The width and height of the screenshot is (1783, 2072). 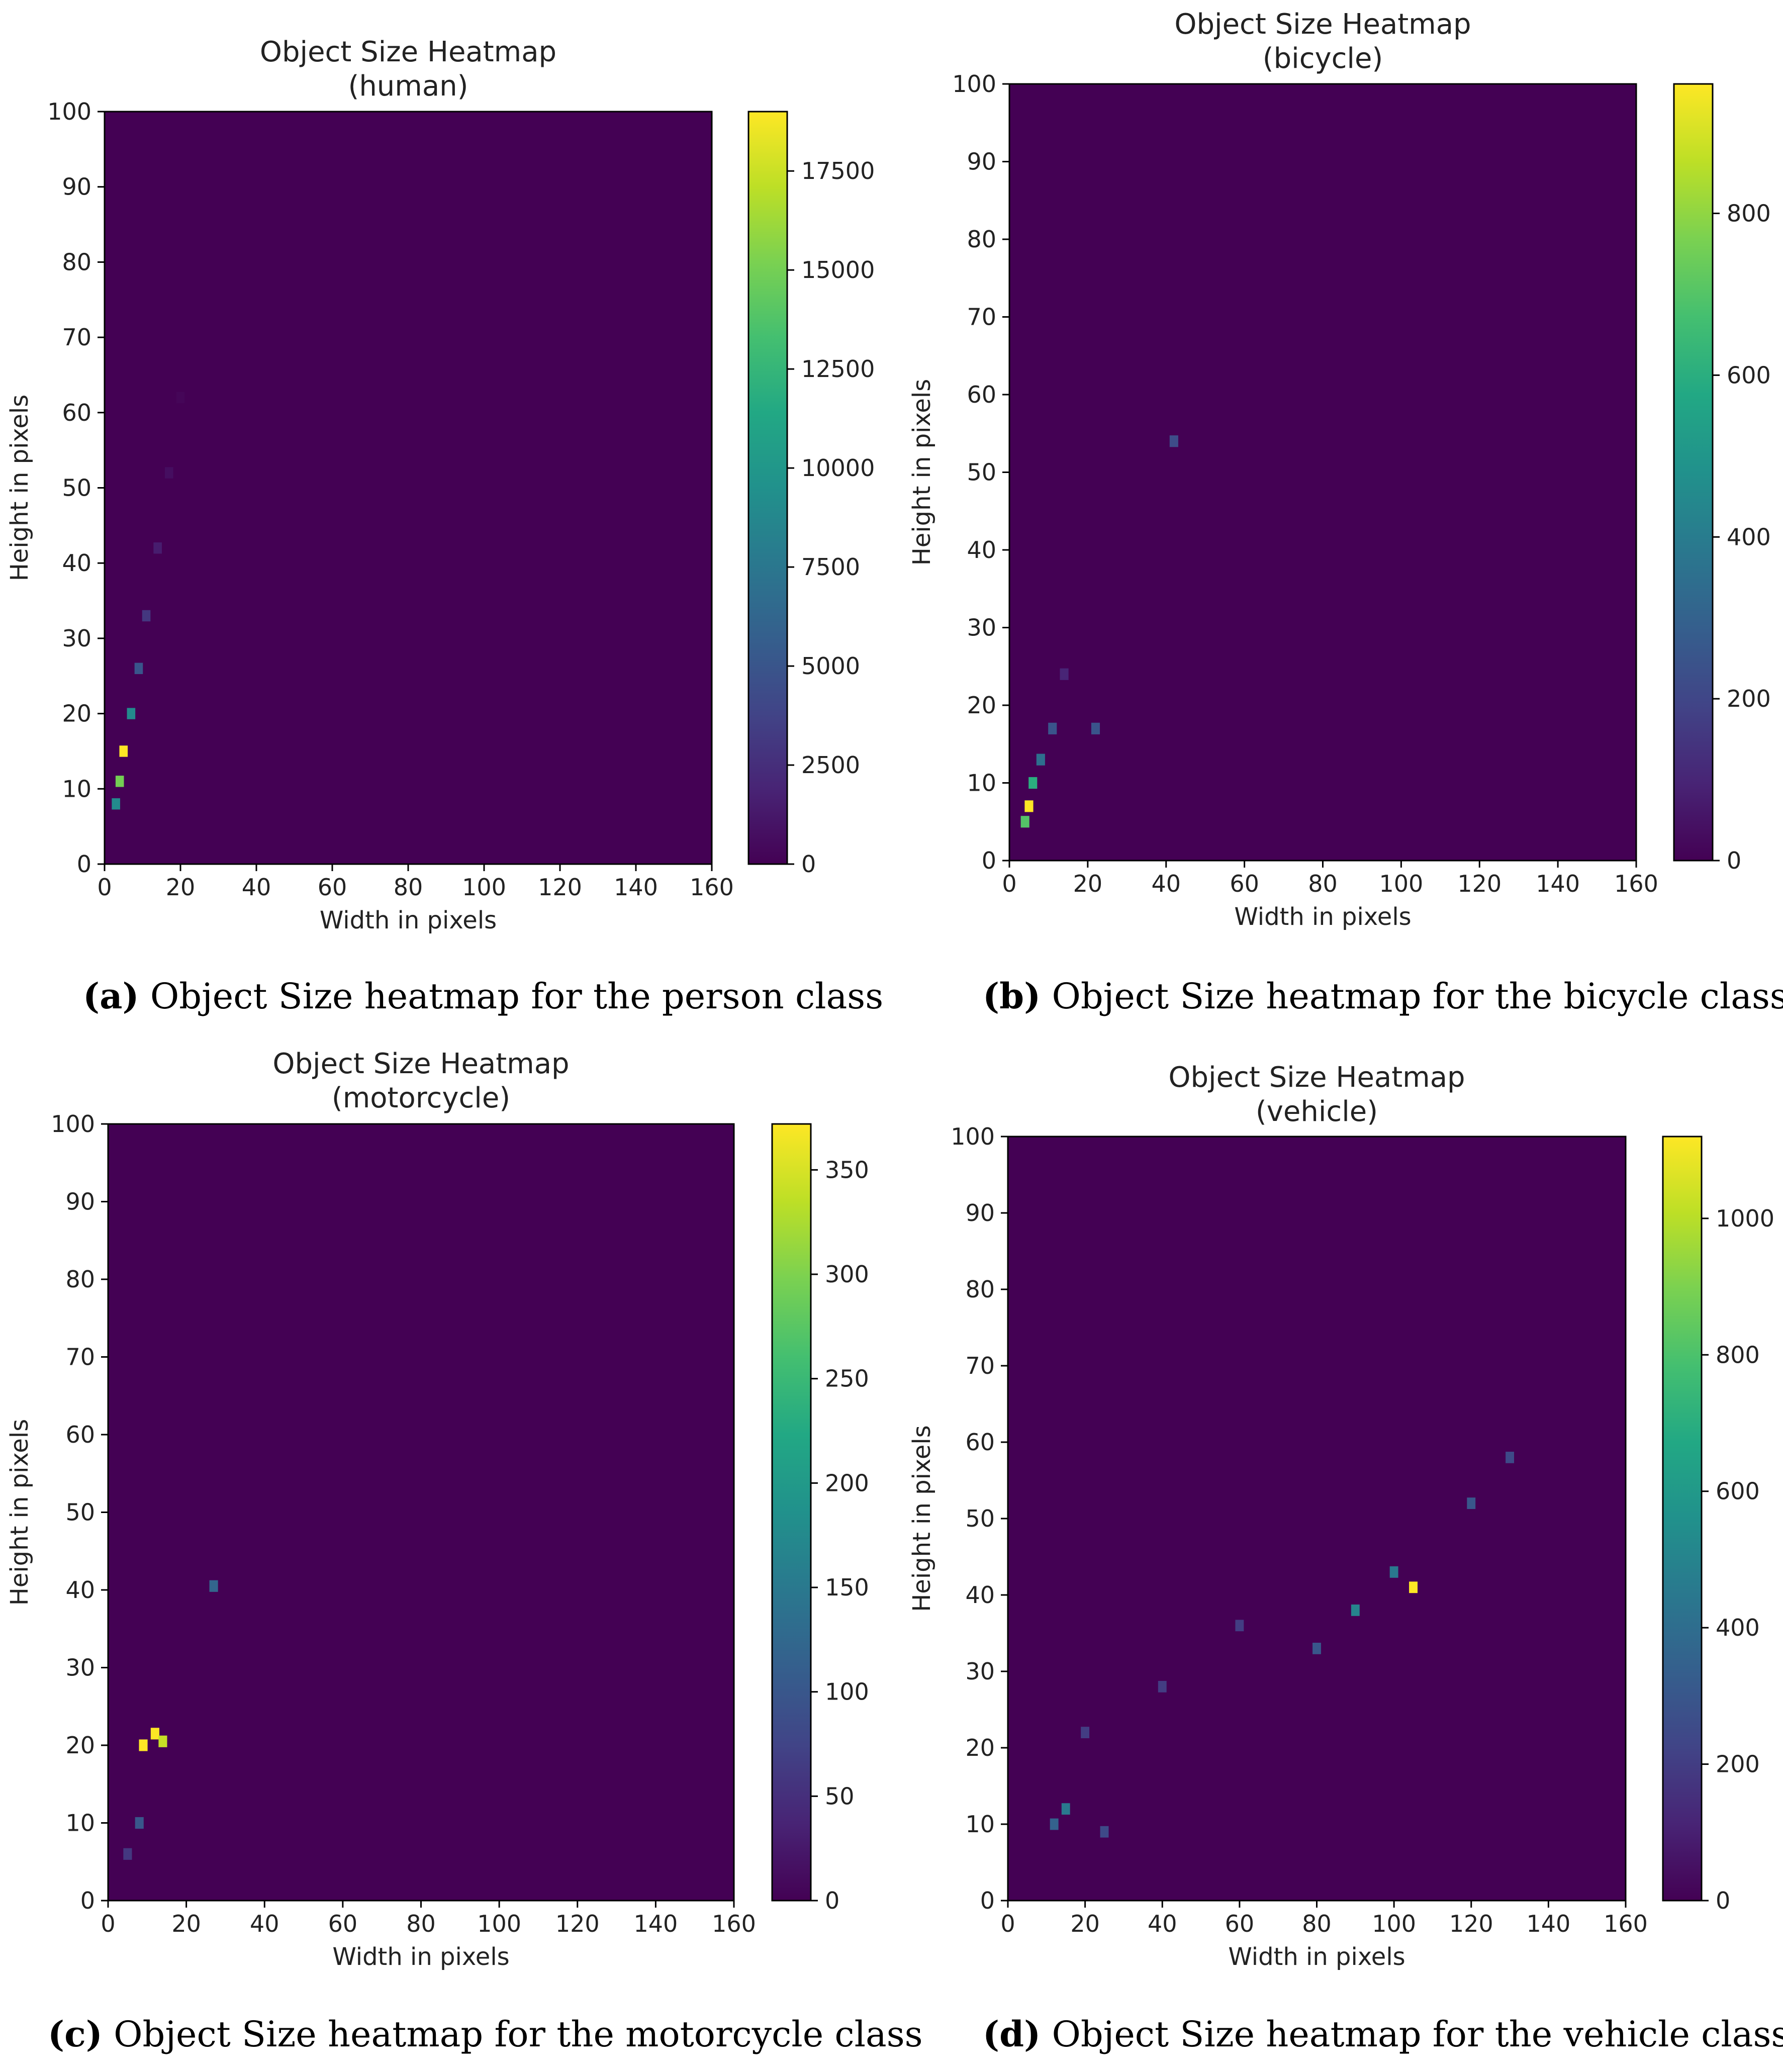 What do you see at coordinates (838, 468) in the screenshot?
I see `colorbar-tick-label: 10000` at bounding box center [838, 468].